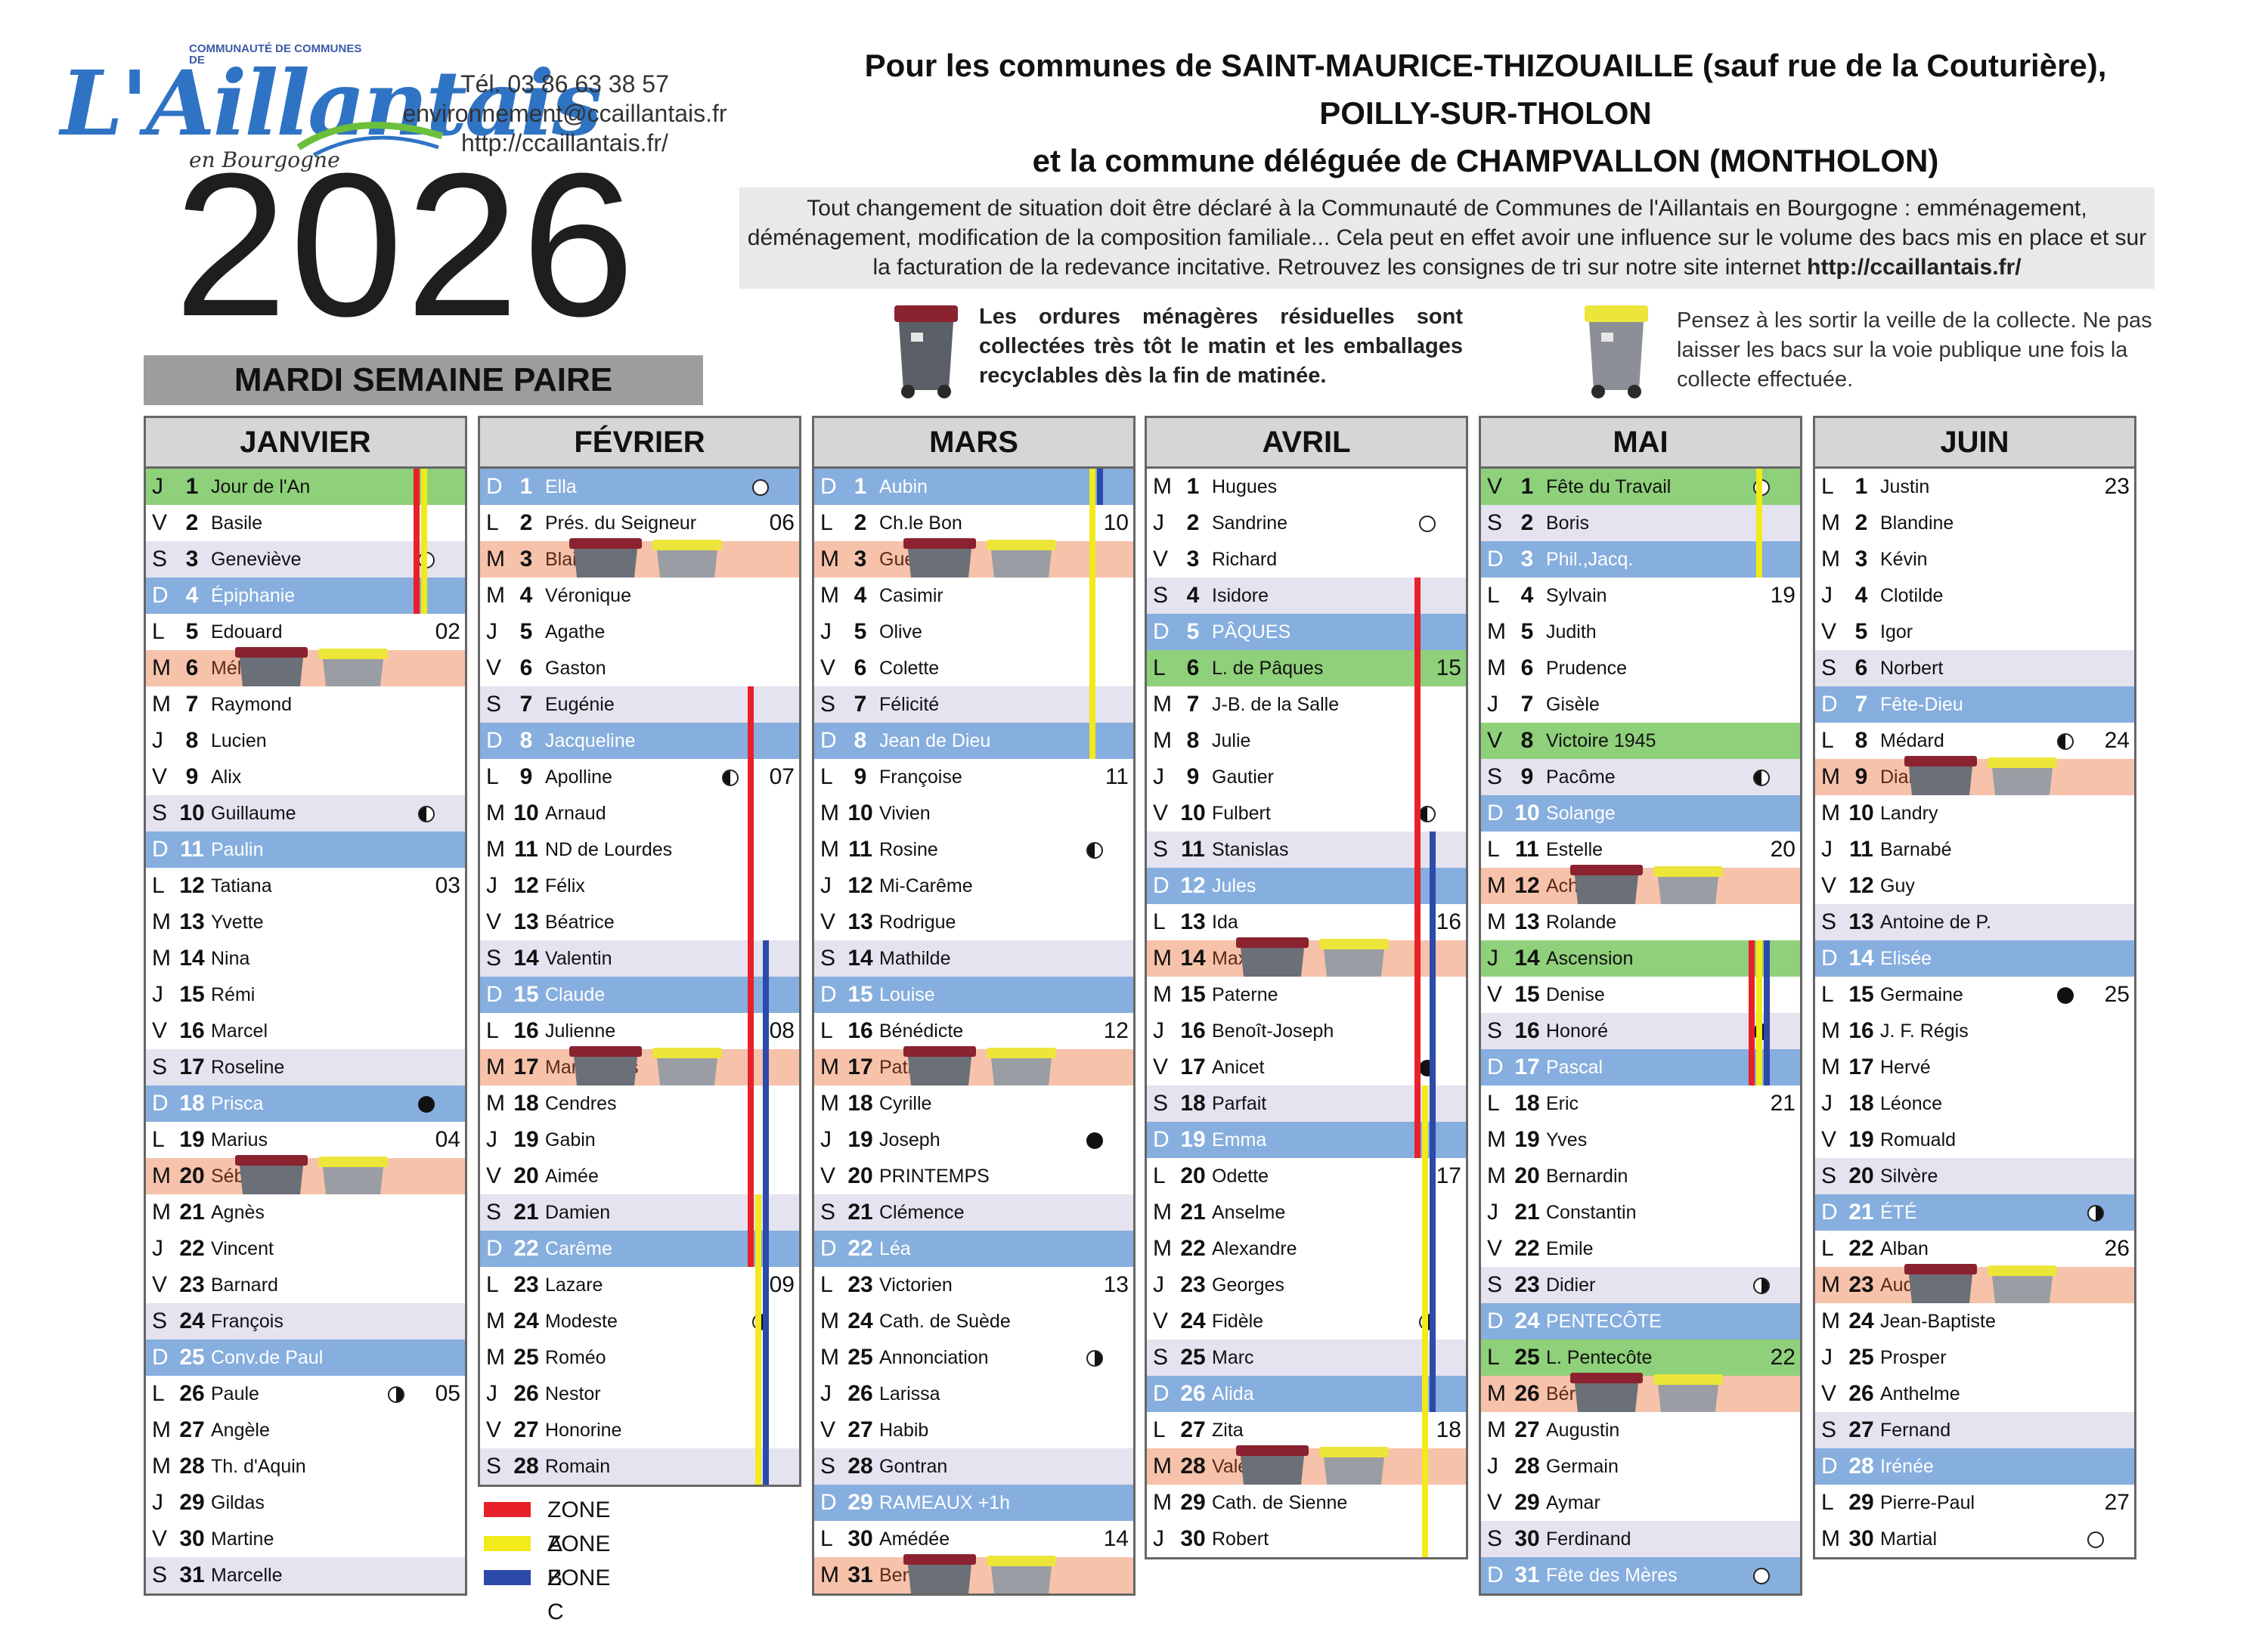 The height and width of the screenshot is (1629, 2268). I want to click on day-number: 22, so click(860, 1248).